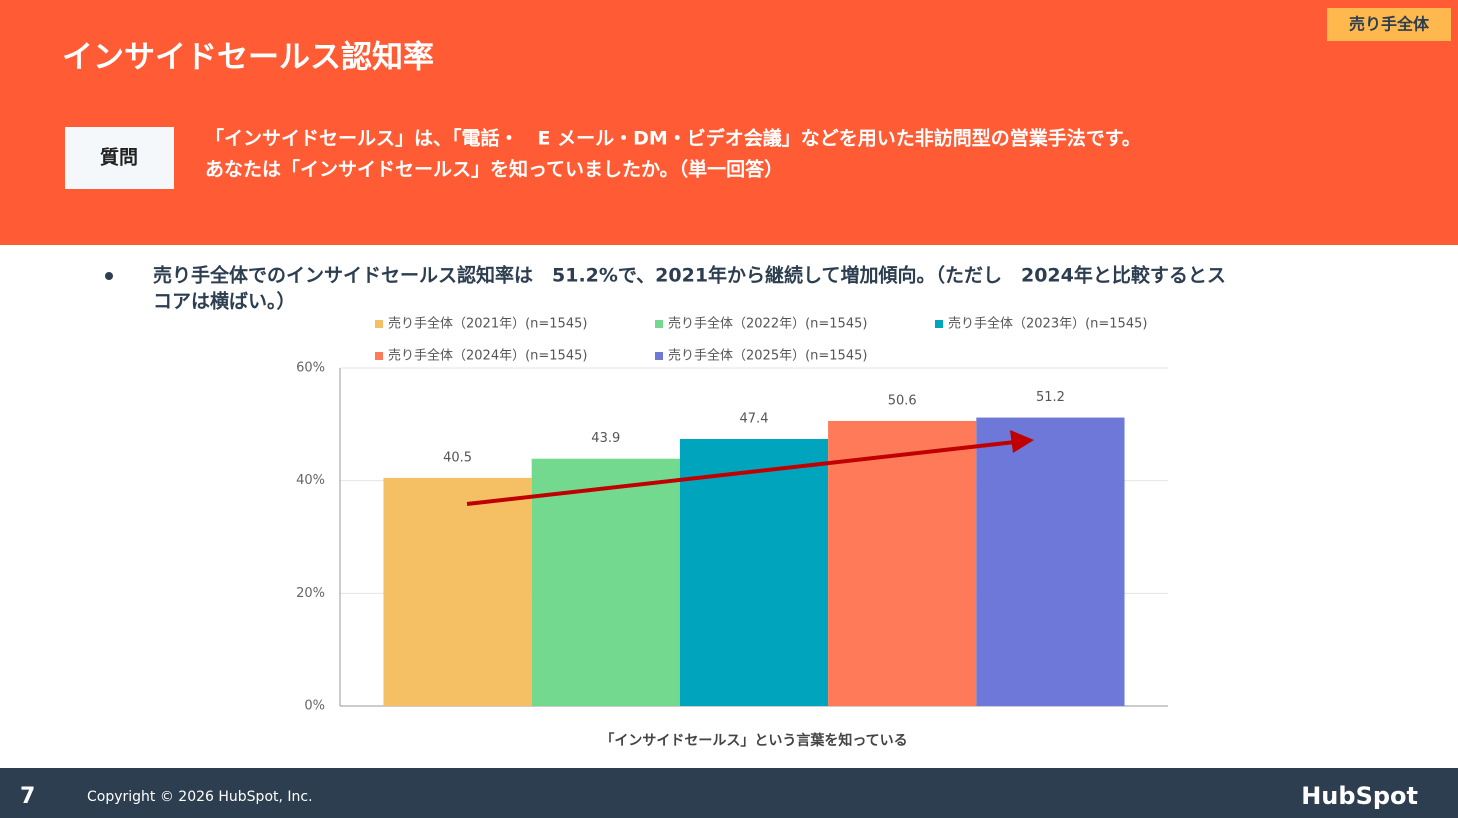 This screenshot has width=1458, height=818. Describe the element at coordinates (457, 457) in the screenshot. I see `data-label: 40.5` at that location.